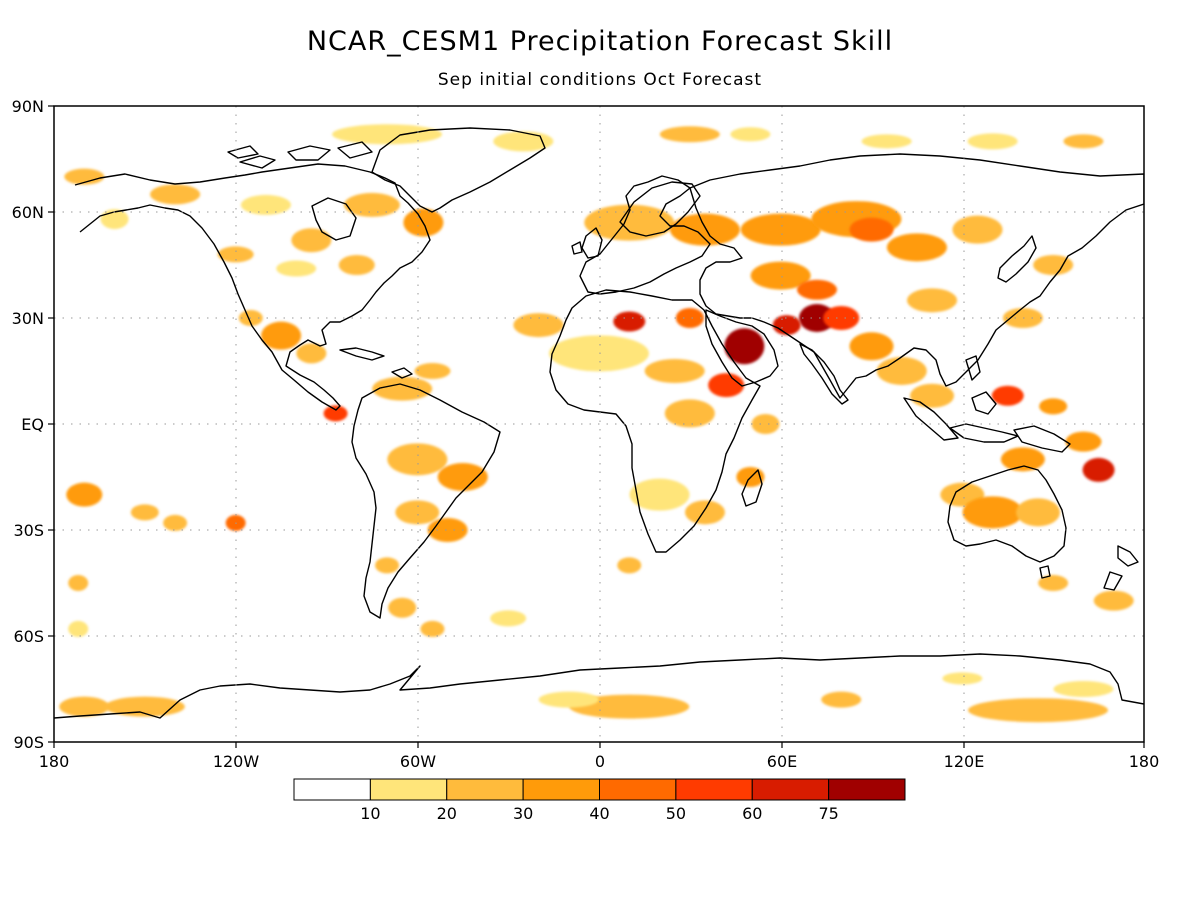 This screenshot has height=900, width=1200. Describe the element at coordinates (752, 813) in the screenshot. I see `colorbar-label: 60` at that location.